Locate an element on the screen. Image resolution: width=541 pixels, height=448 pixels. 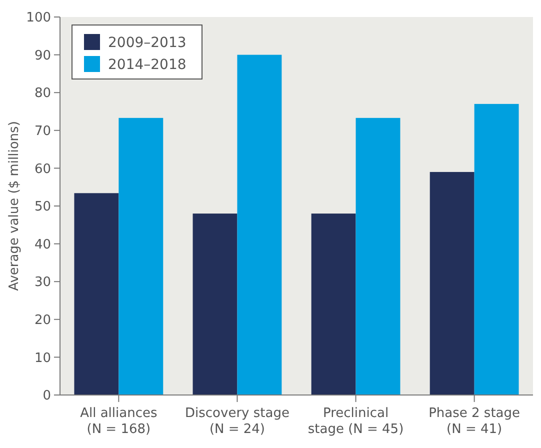
y-tick-label: 30 is located at coordinates (42, 282).